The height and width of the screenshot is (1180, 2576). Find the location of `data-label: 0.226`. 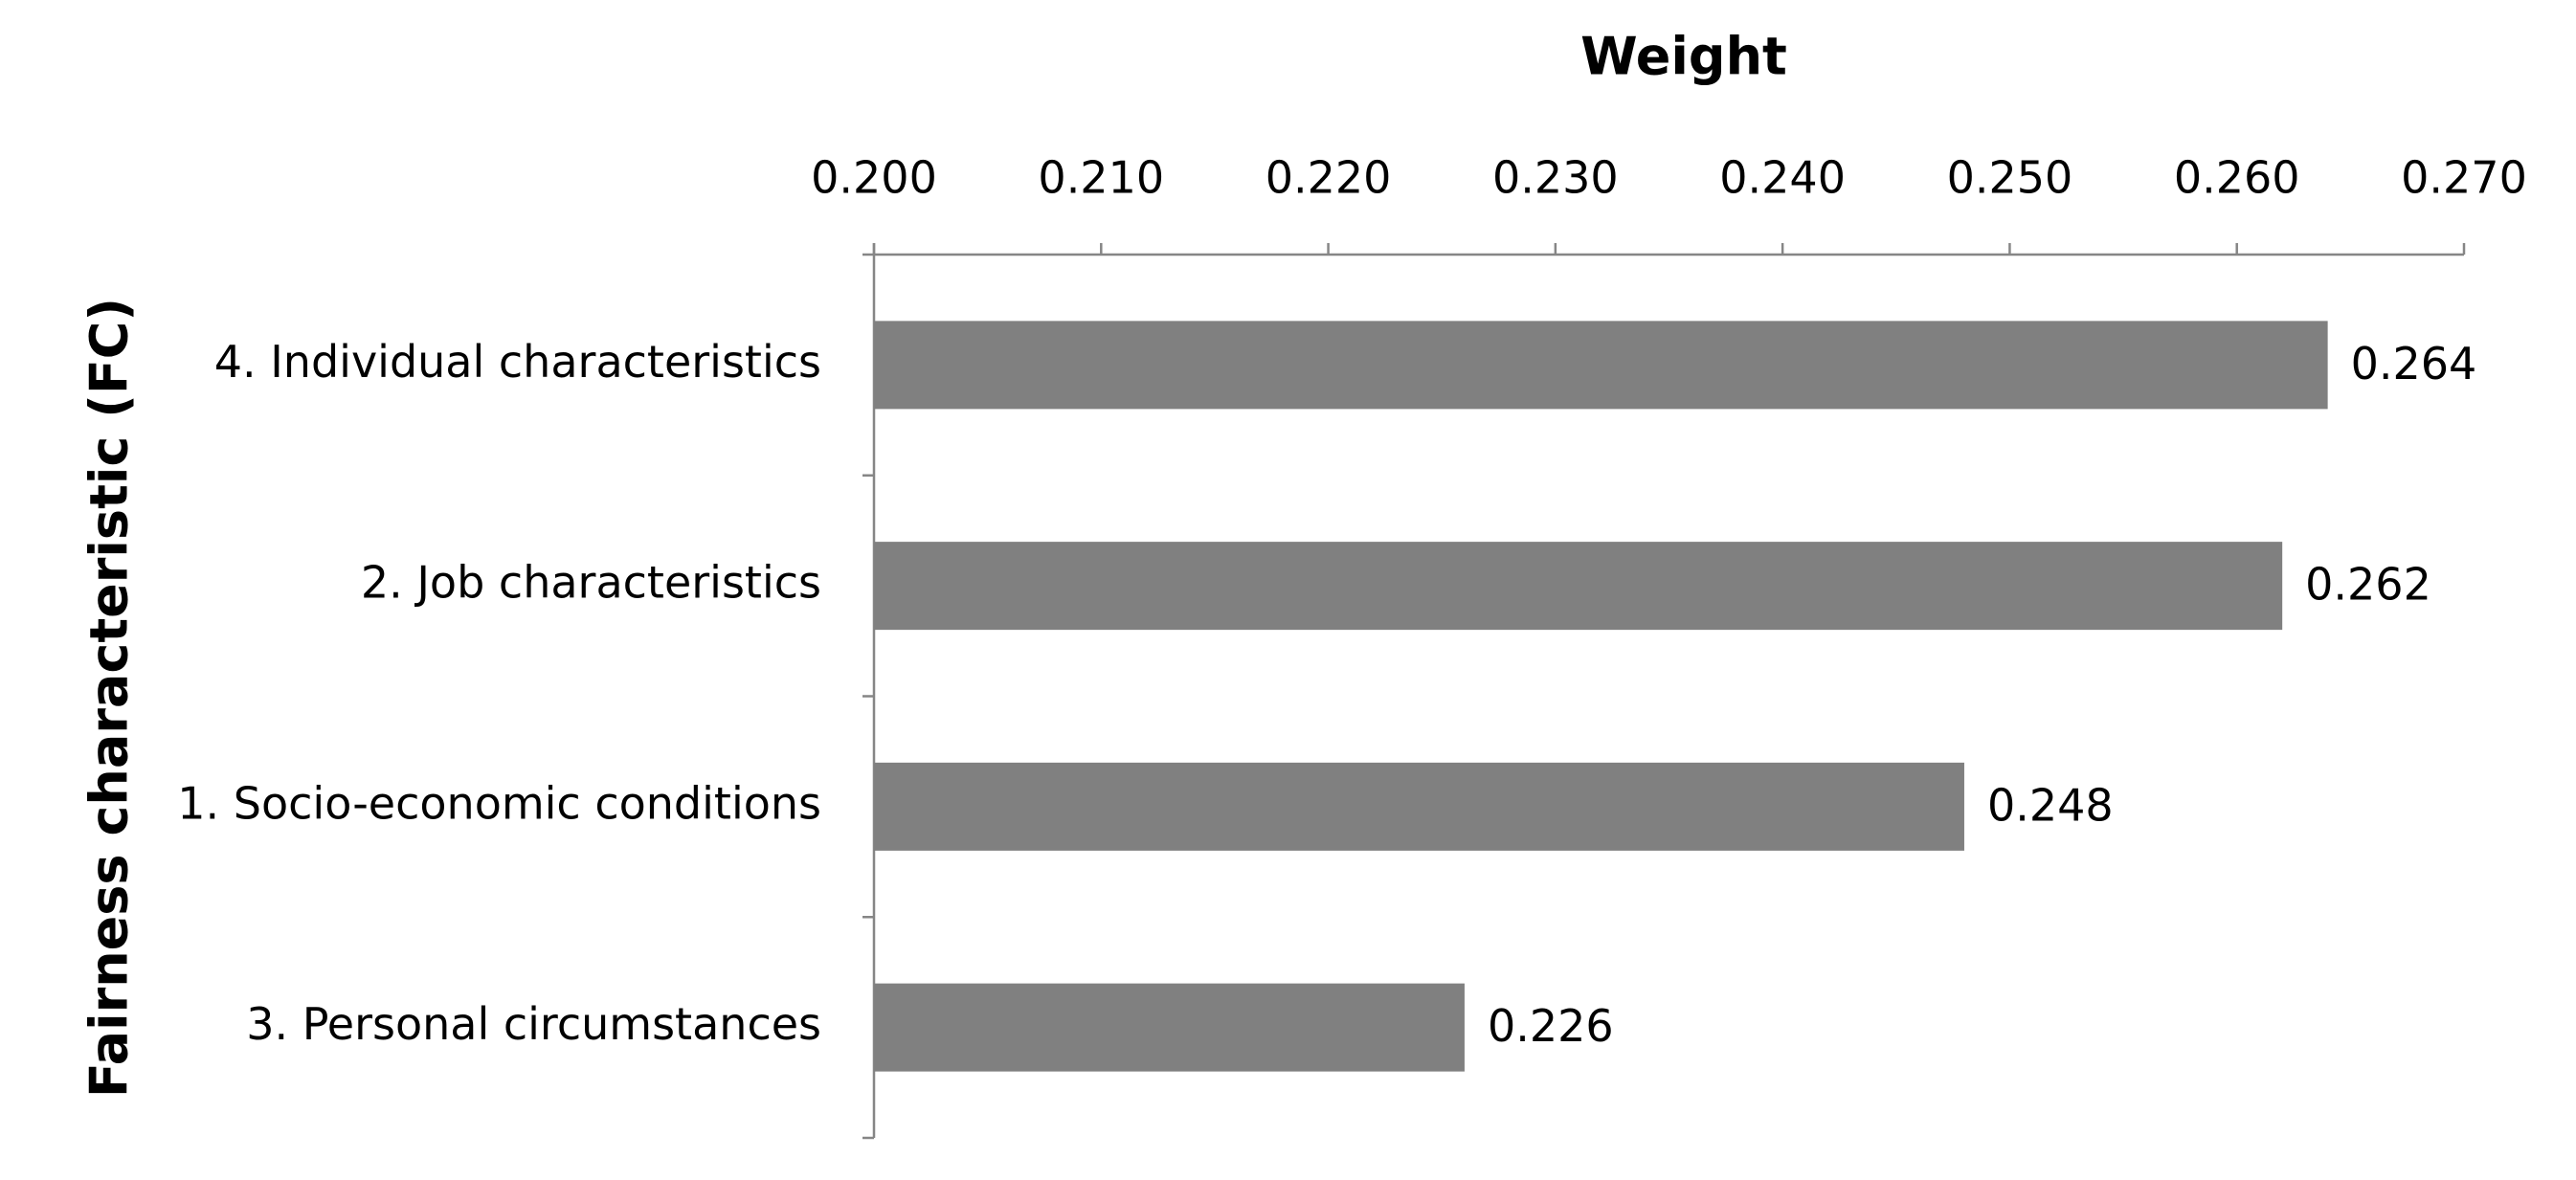

data-label: 0.226 is located at coordinates (1551, 1026).